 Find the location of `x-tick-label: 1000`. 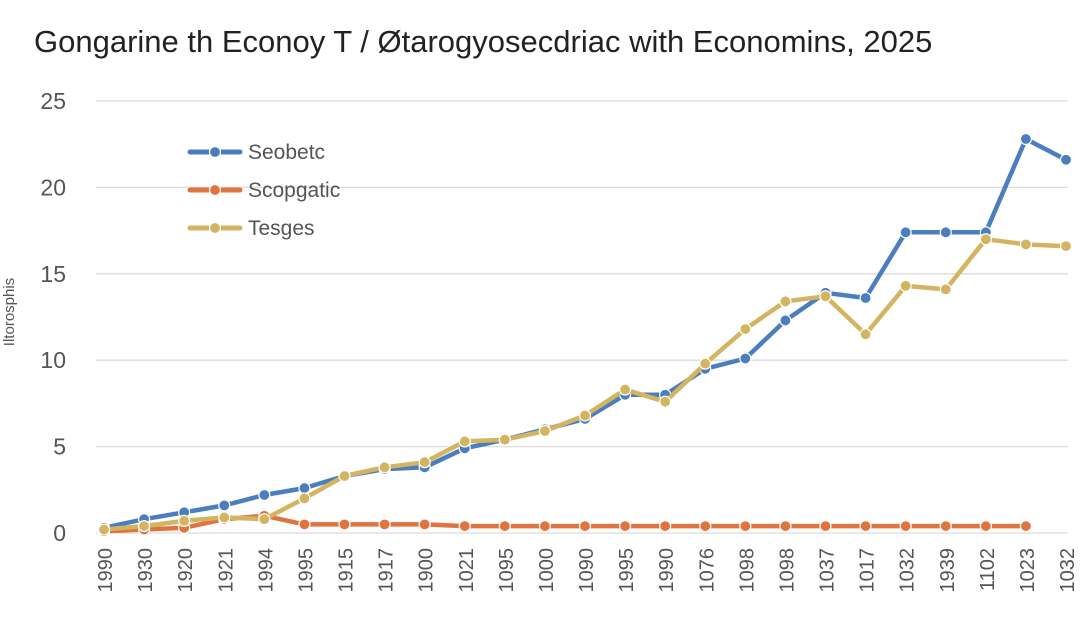

x-tick-label: 1000 is located at coordinates (547, 570).